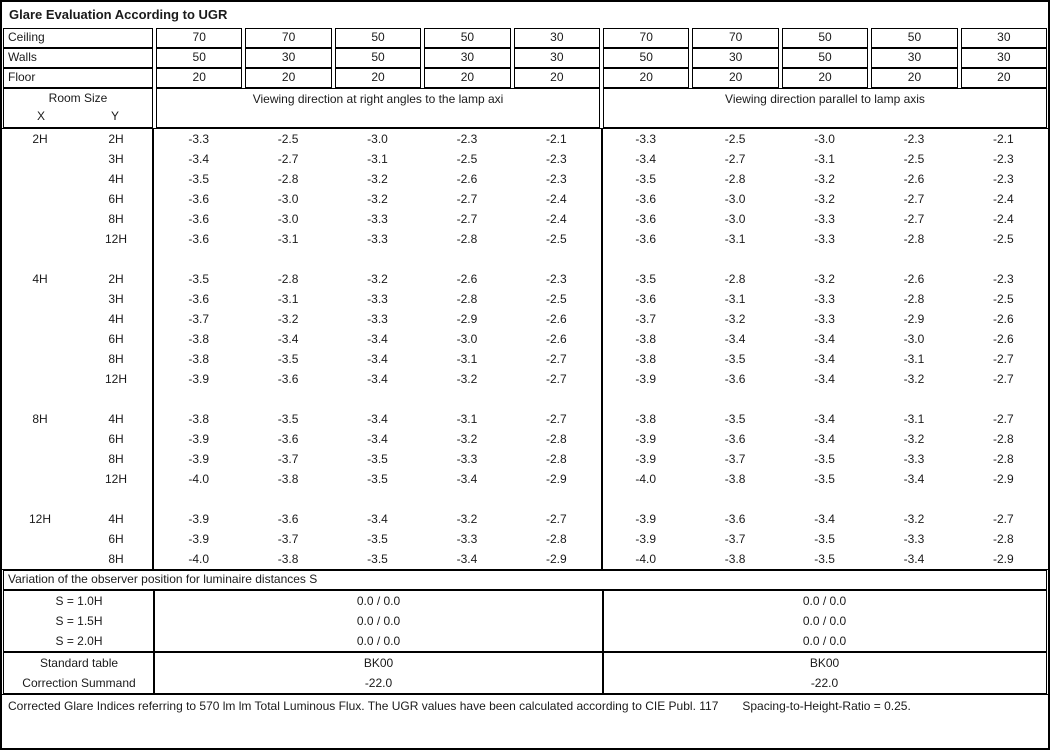  Describe the element at coordinates (525, 641) in the screenshot. I see `observer-position-row: S = 2.0H 0.0 / 0.0 0.0 / 0.0` at that location.